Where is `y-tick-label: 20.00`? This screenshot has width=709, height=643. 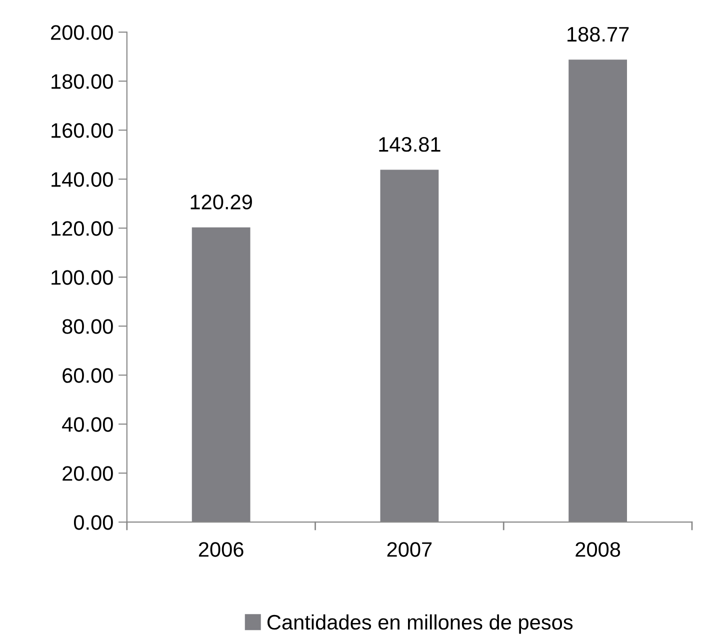
y-tick-label: 20.00 is located at coordinates (87, 473).